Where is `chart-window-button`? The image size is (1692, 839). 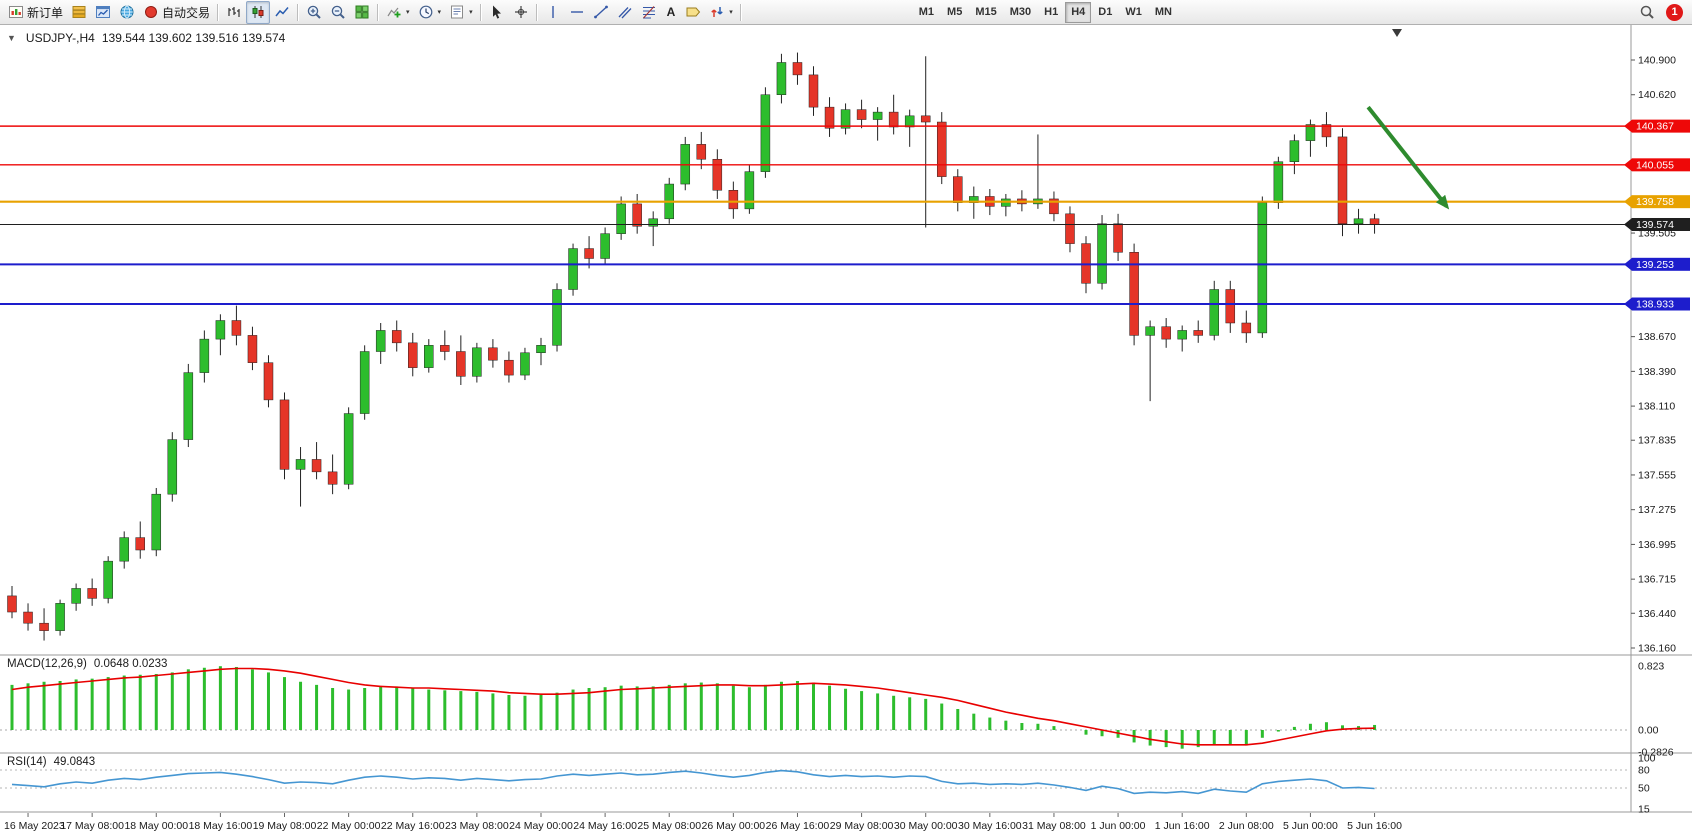 chart-window-button is located at coordinates (103, 12).